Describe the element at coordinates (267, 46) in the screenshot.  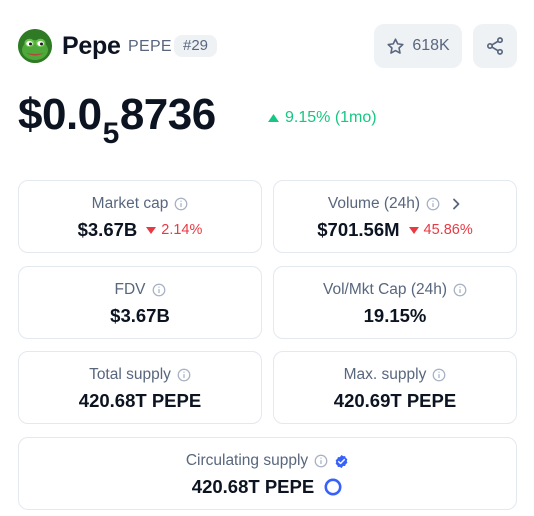
I see `coin-header: Pepe PEPE #29 618K` at that location.